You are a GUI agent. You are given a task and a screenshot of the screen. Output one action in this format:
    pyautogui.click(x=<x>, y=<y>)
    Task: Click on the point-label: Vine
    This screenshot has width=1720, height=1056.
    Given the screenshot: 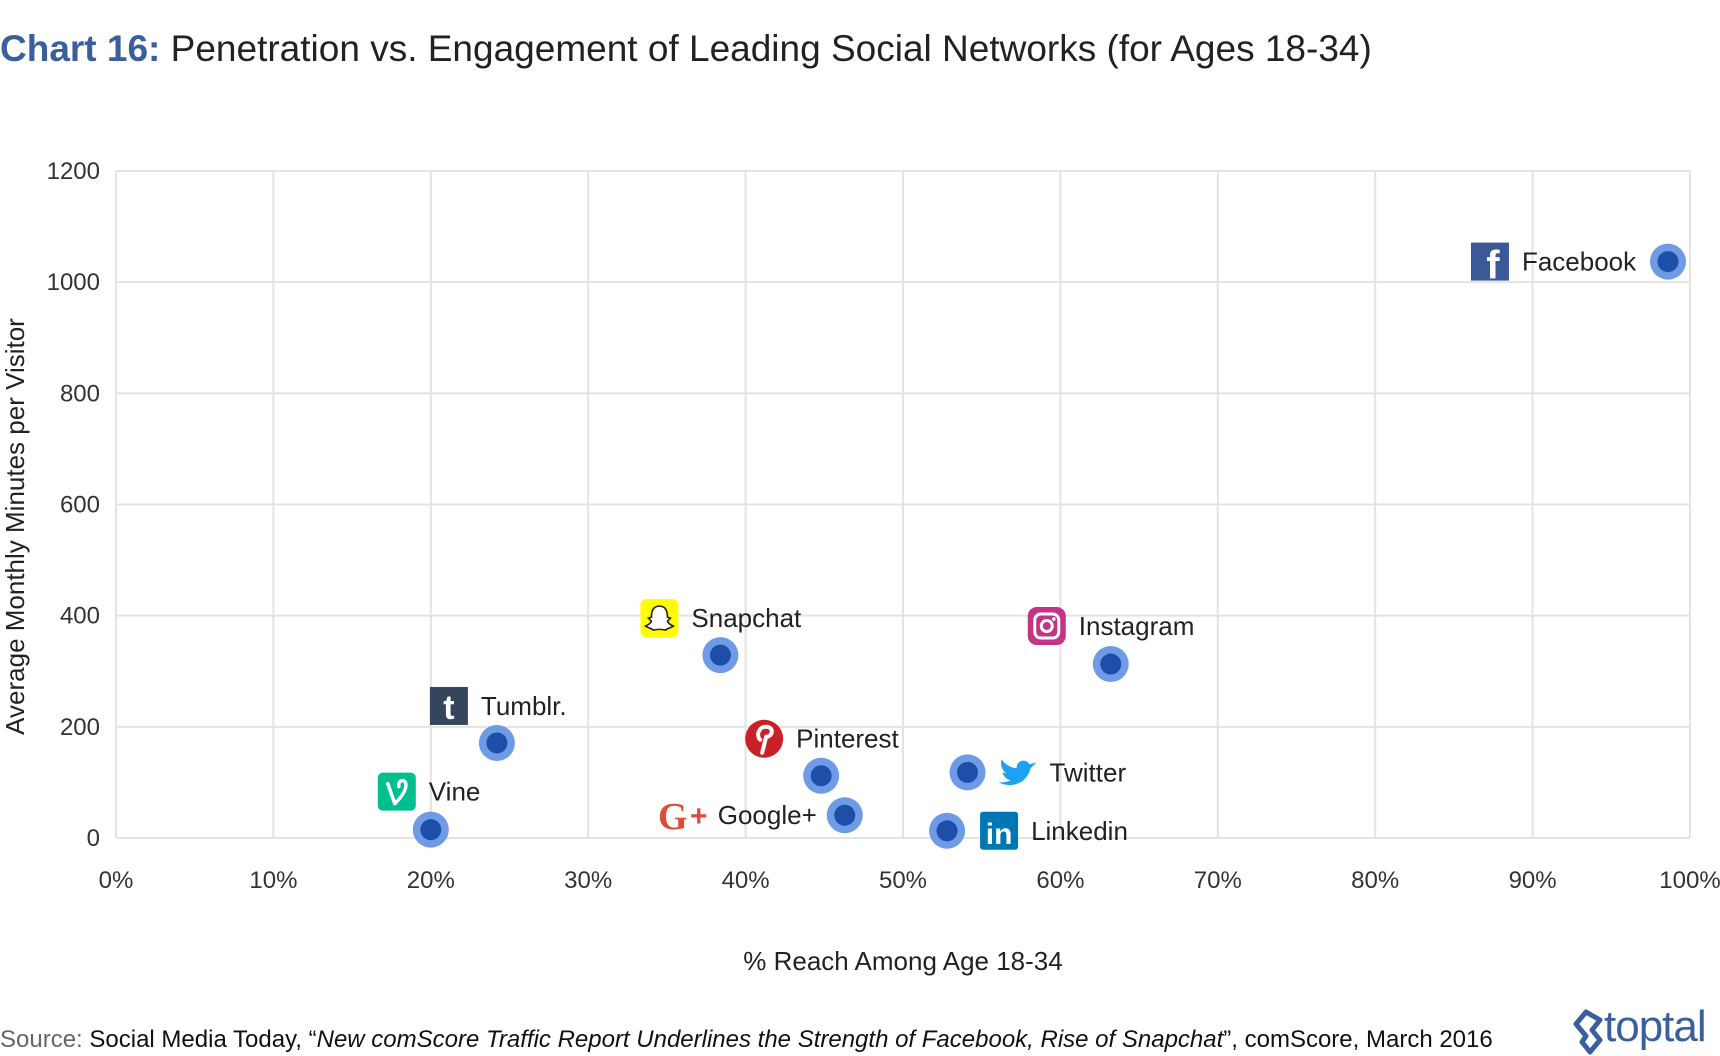 What is the action you would take?
    pyautogui.click(x=455, y=792)
    